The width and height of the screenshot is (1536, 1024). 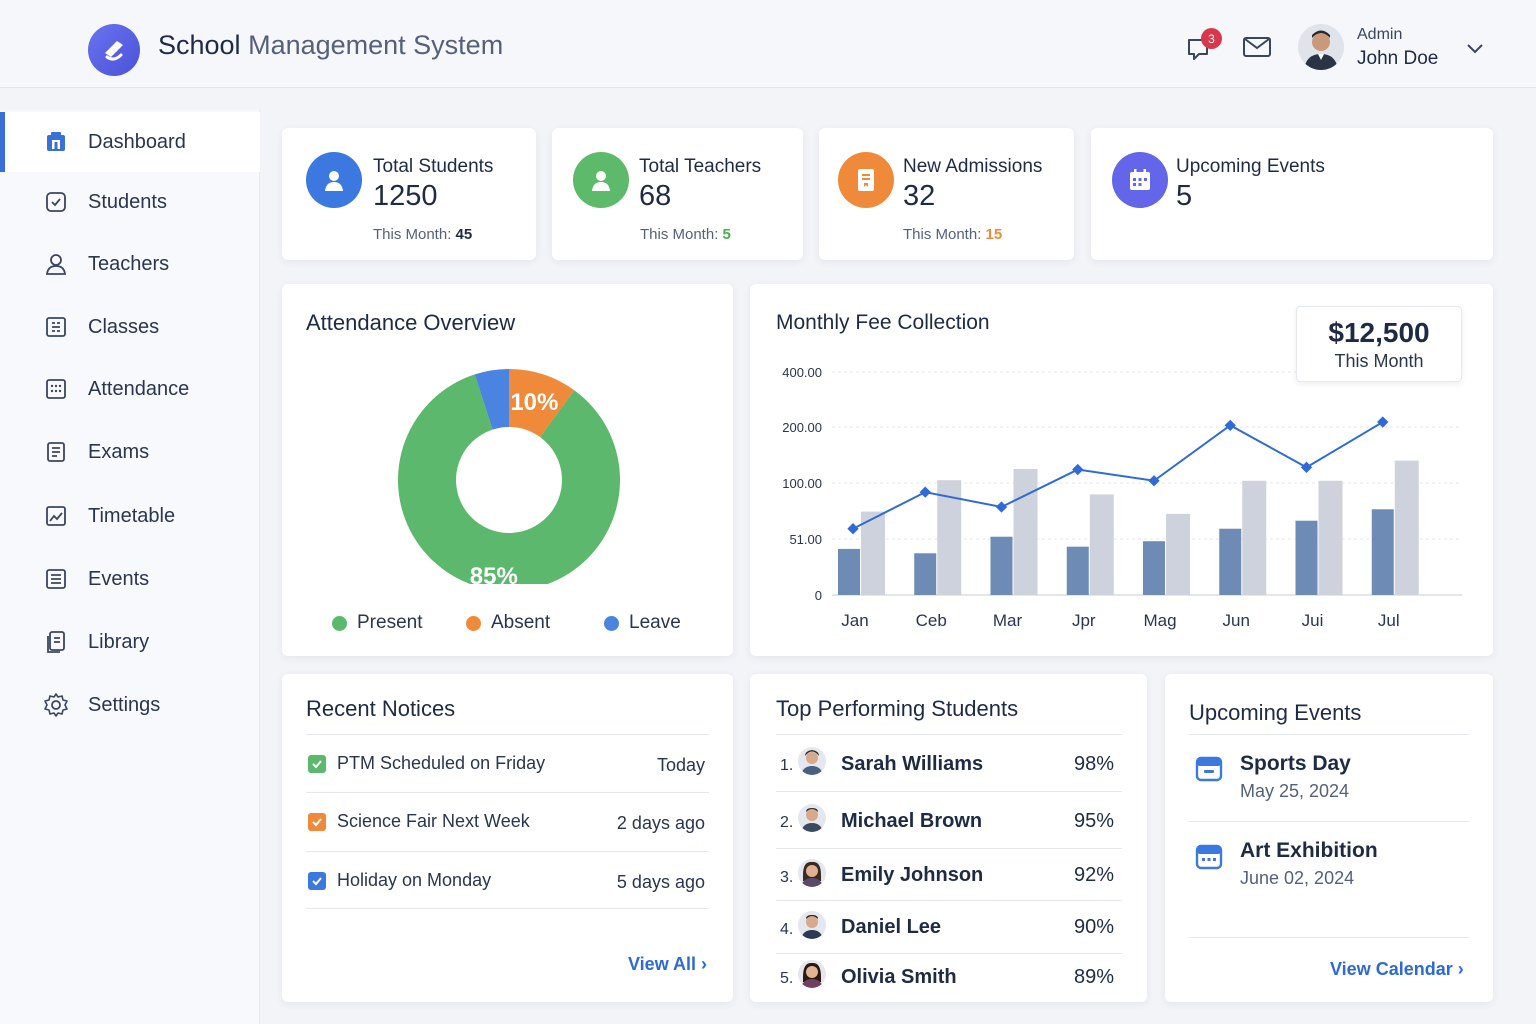 I want to click on app-logo, so click(x=114, y=50).